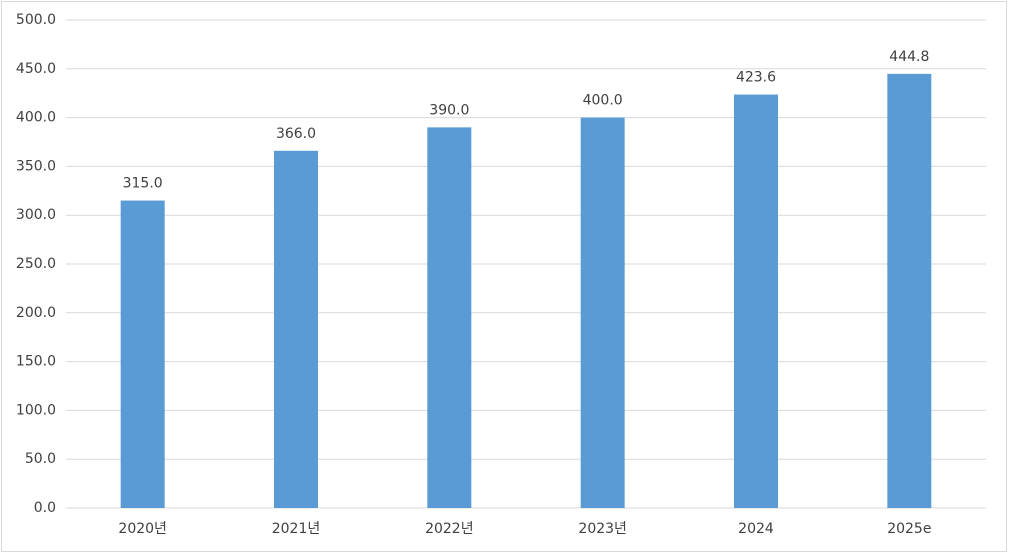 This screenshot has height=558, width=1009. Describe the element at coordinates (36, 410) in the screenshot. I see `y-tick-label: 100.0` at that location.